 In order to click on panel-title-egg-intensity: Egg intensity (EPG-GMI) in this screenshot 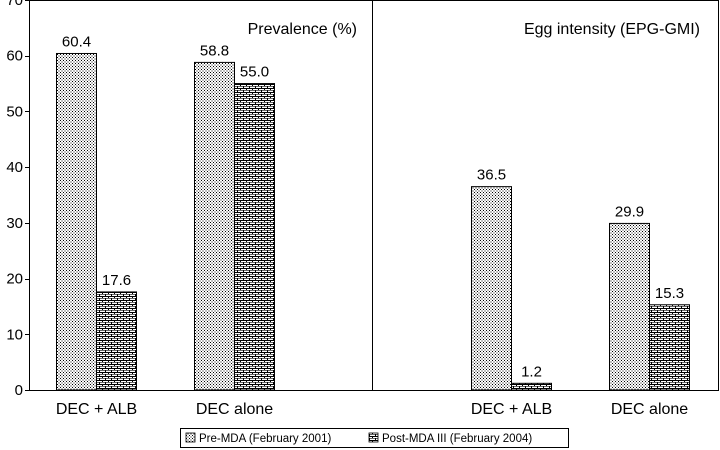, I will do `click(612, 29)`.